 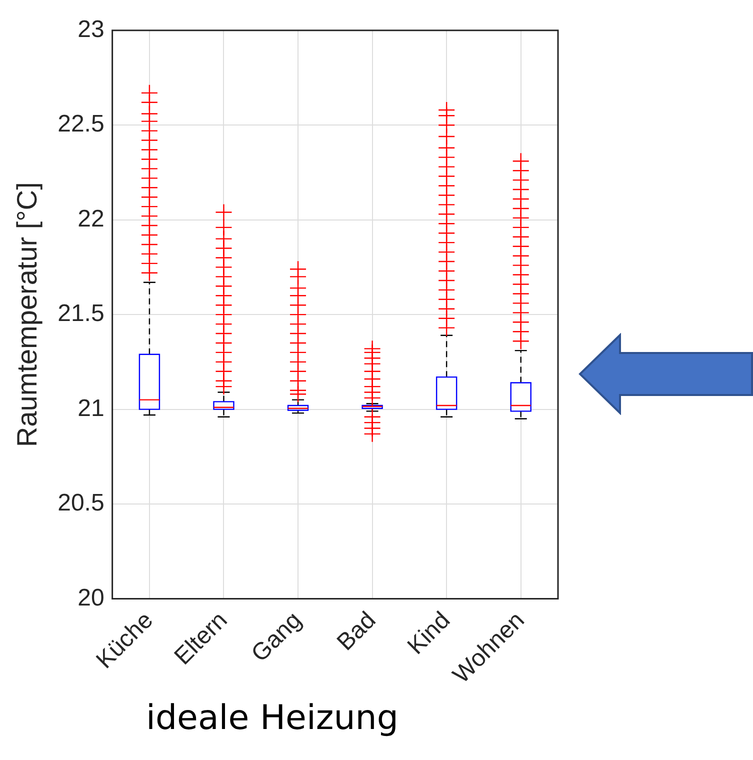 What do you see at coordinates (357, 631) in the screenshot?
I see `x-tick-label: Bad` at bounding box center [357, 631].